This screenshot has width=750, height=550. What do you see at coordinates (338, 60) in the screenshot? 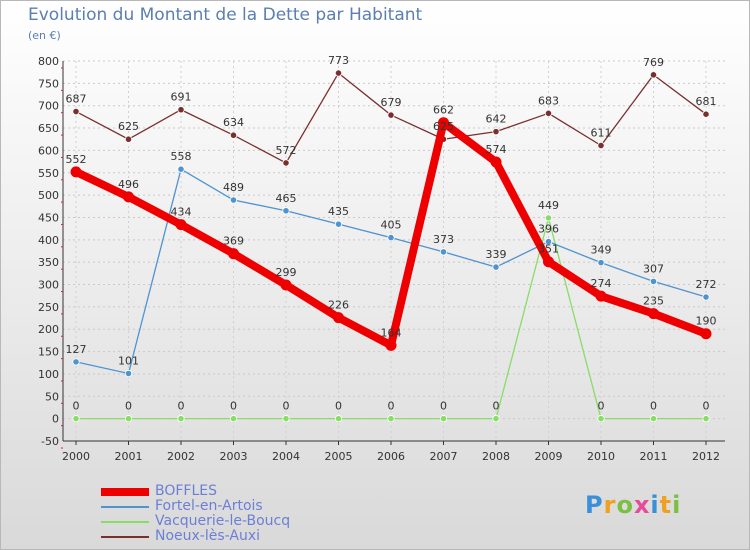
I see `data-label: 773` at bounding box center [338, 60].